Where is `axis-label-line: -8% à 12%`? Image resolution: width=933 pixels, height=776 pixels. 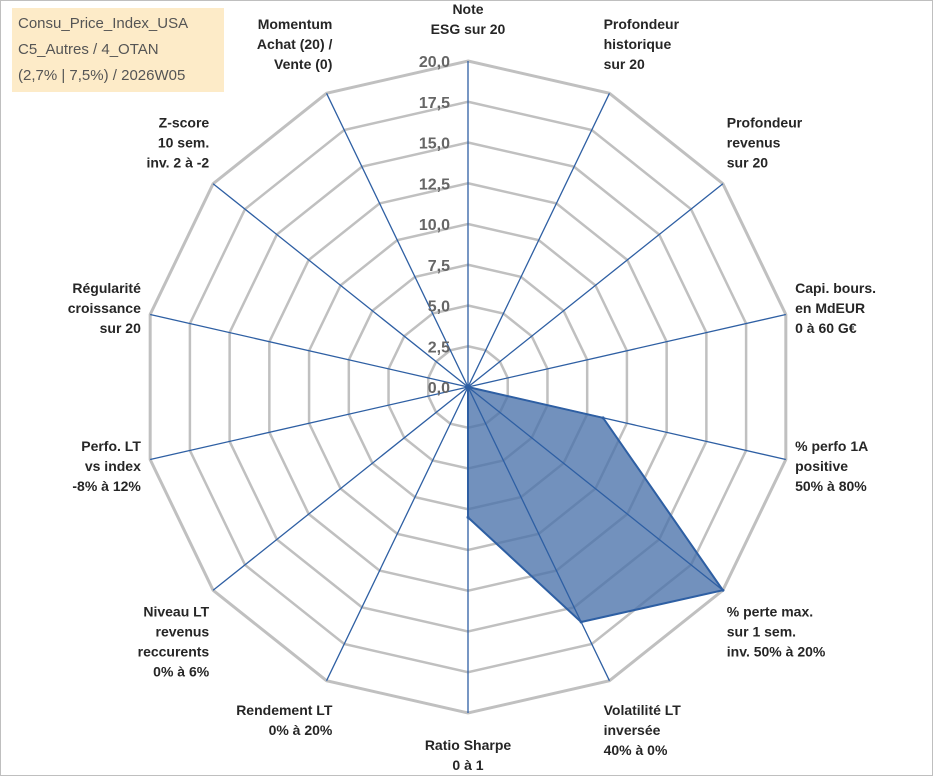 axis-label-line: -8% à 12% is located at coordinates (106, 486).